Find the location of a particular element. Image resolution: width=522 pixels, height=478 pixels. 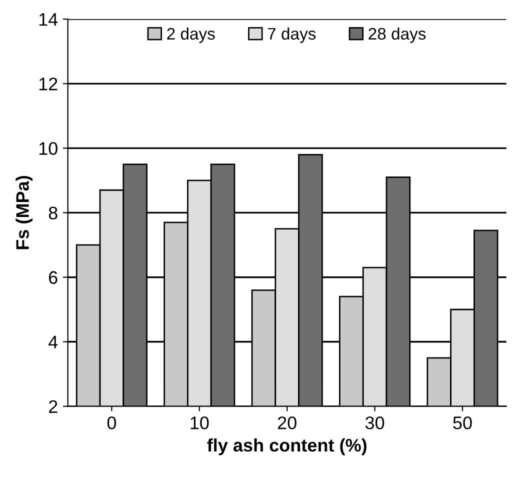

y-tick-label: 2 is located at coordinates (53, 406).